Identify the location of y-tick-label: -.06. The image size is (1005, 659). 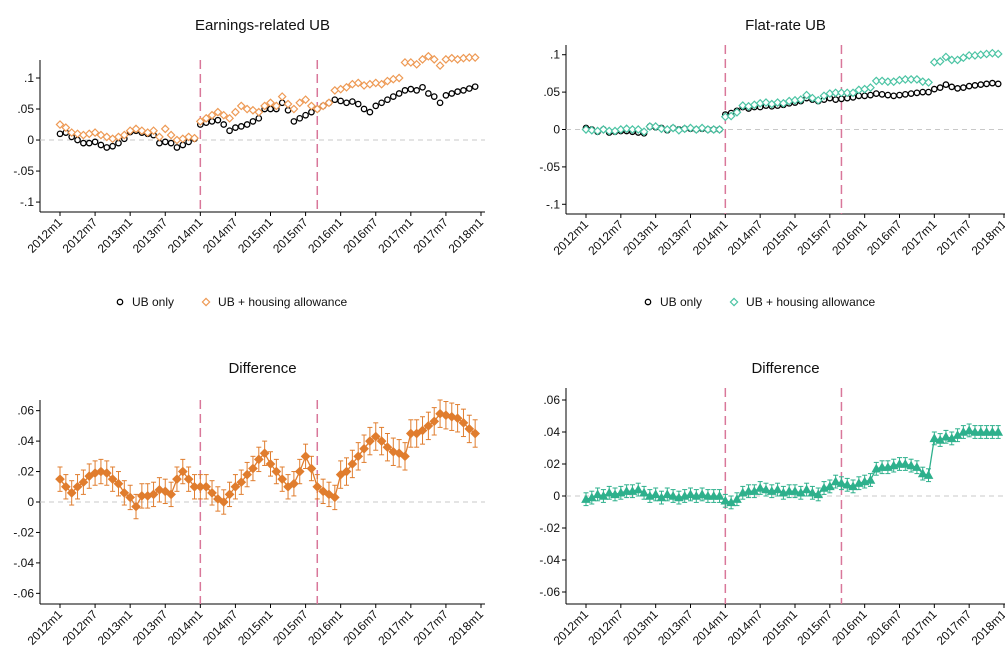
(23, 593).